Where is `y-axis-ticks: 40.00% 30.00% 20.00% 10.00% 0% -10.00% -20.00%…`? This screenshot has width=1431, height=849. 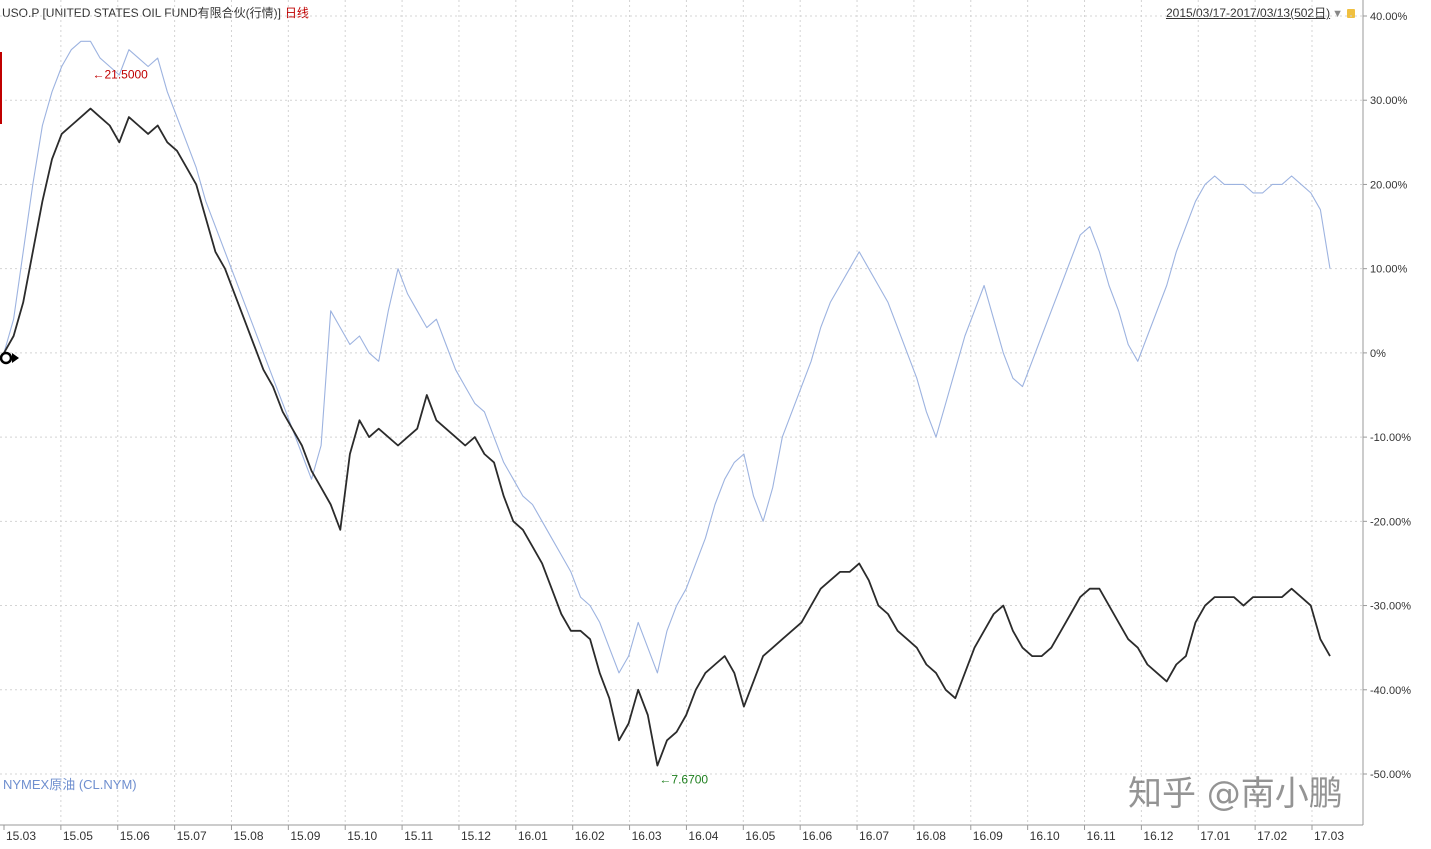 y-axis-ticks: 40.00% 30.00% 20.00% 10.00% 0% -10.00% -20.00%… is located at coordinates (1387, 396).